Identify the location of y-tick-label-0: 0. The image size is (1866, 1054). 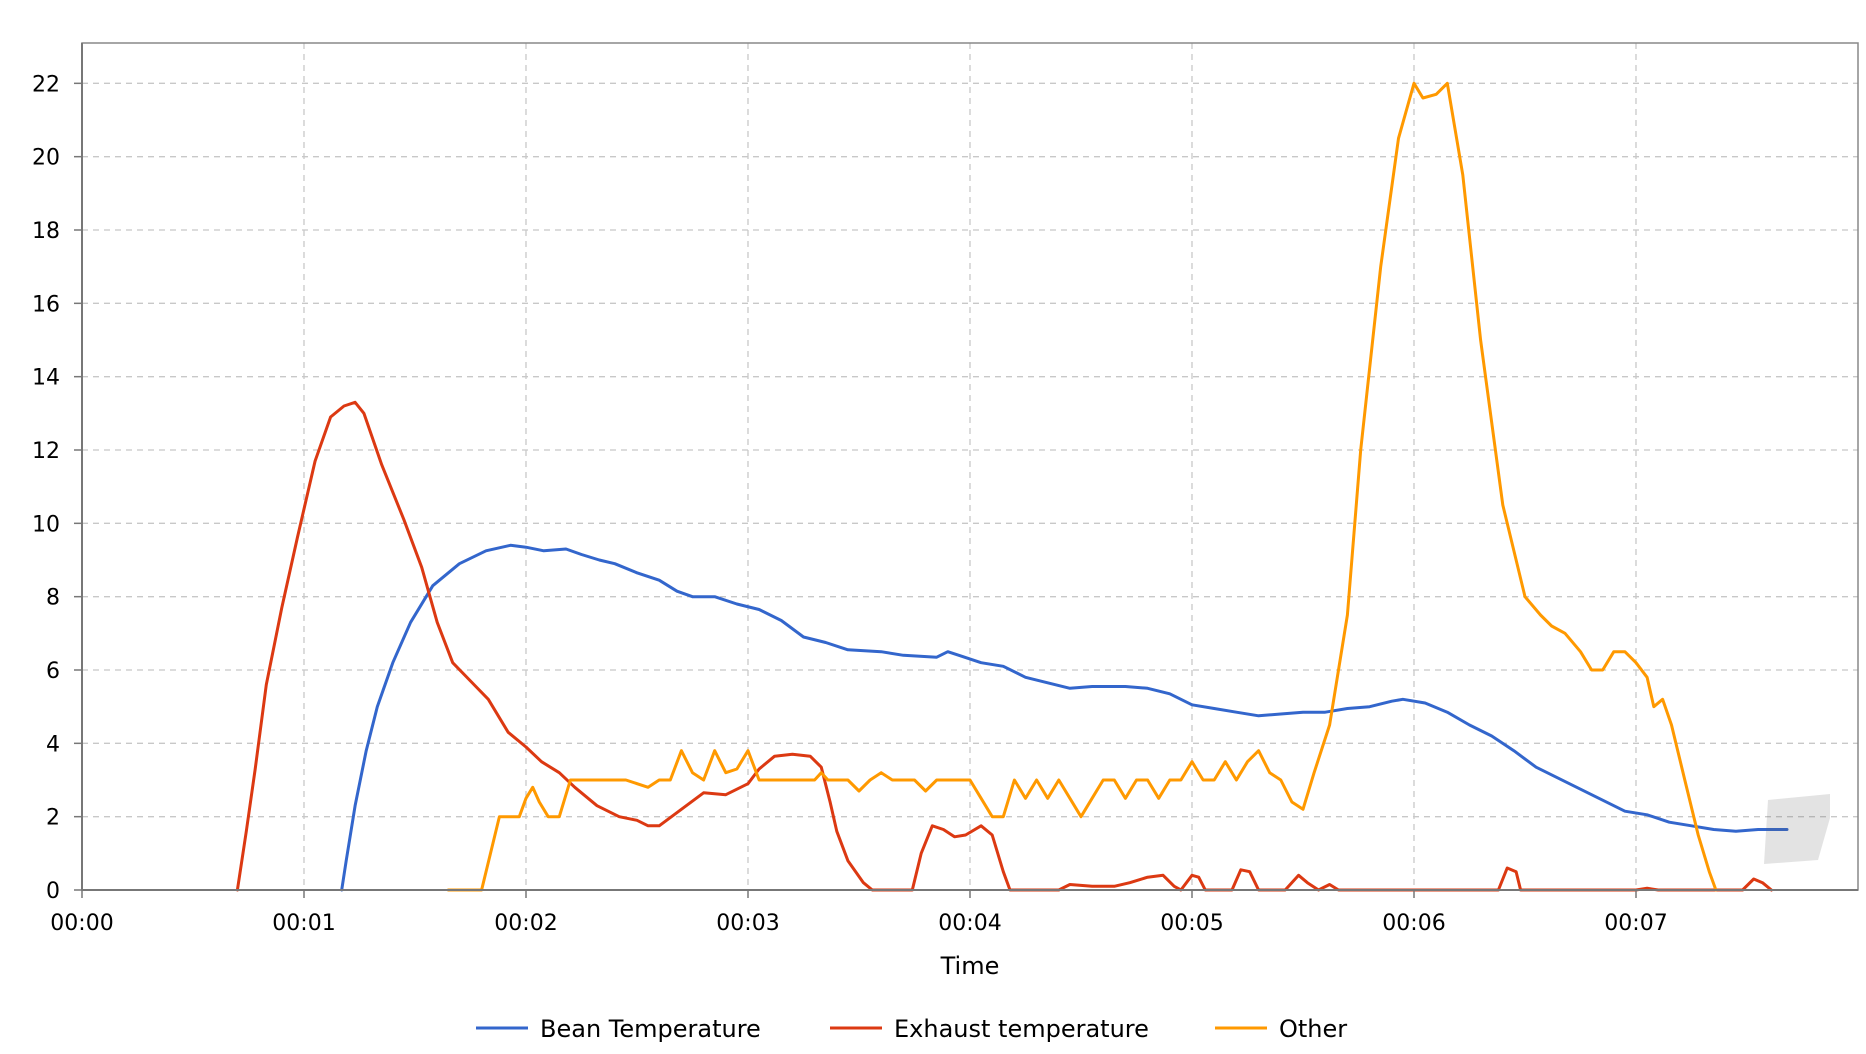
(53, 891).